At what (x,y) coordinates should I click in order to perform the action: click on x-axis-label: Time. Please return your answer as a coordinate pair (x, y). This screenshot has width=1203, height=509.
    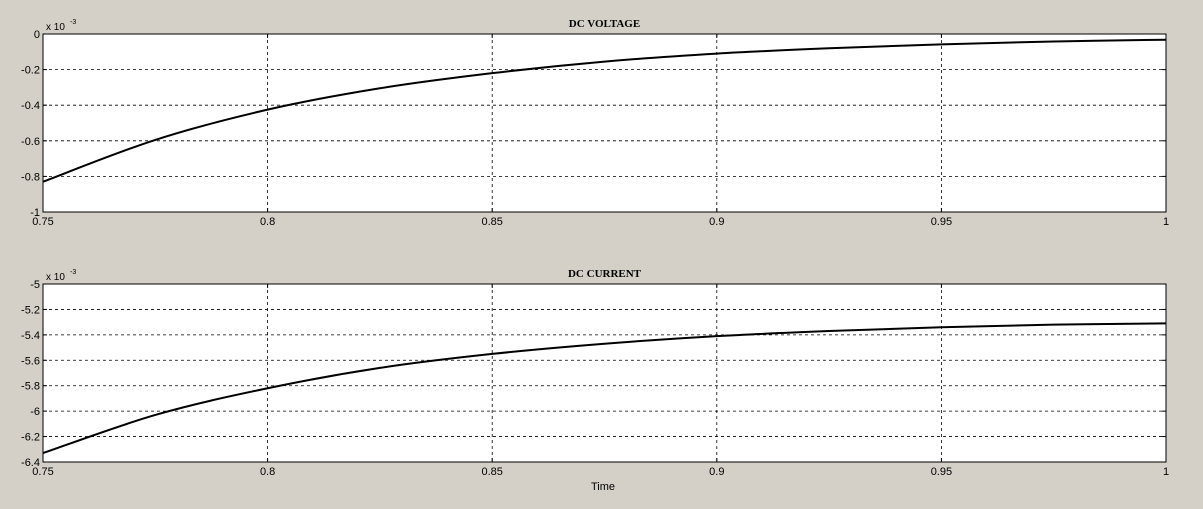
    Looking at the image, I should click on (603, 487).